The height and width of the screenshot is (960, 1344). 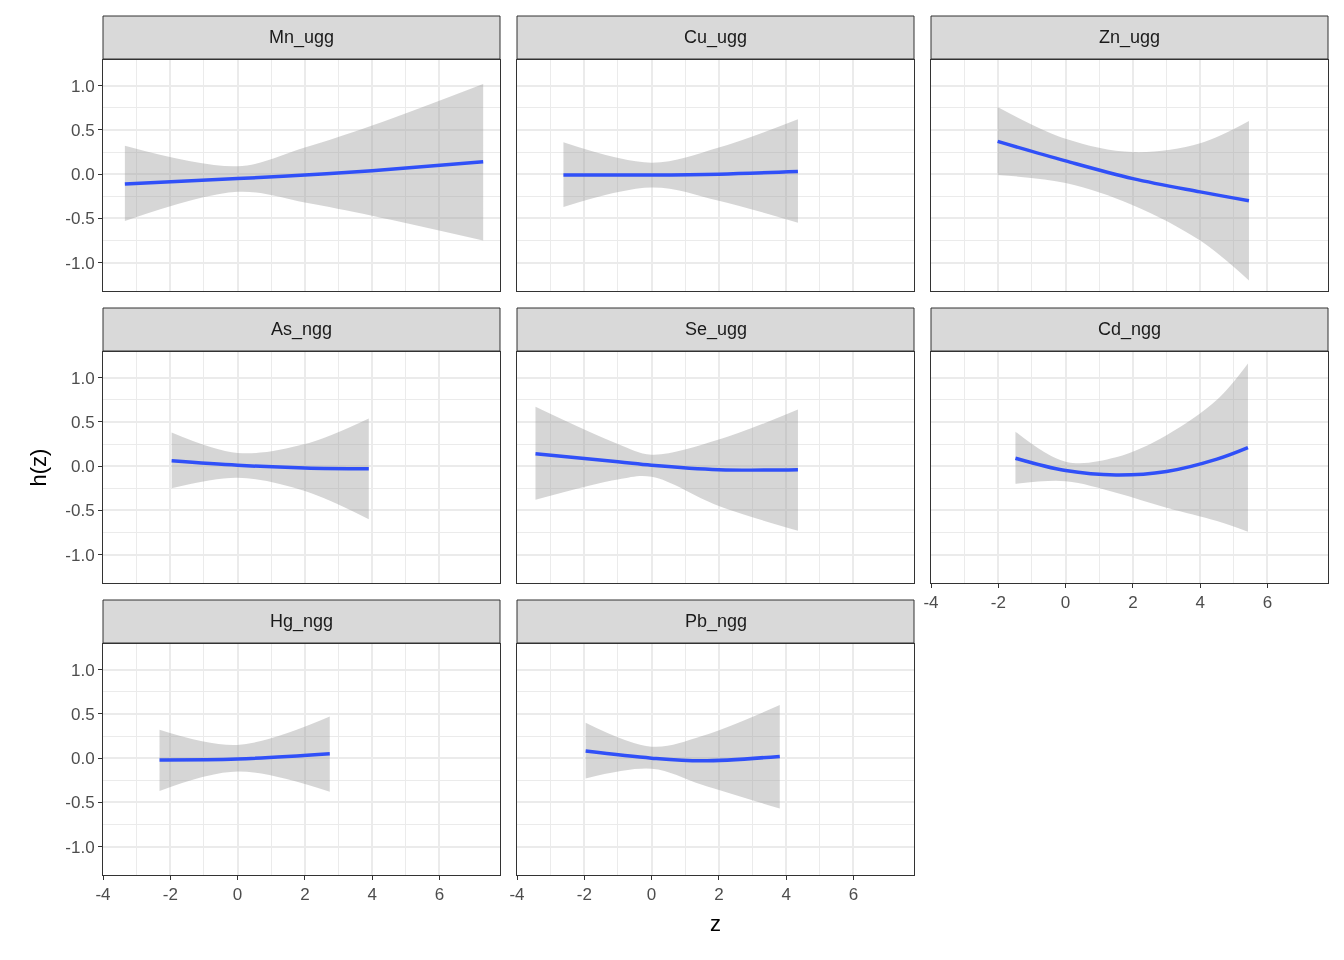 What do you see at coordinates (716, 37) in the screenshot?
I see `chart-title: Cu_ugg` at bounding box center [716, 37].